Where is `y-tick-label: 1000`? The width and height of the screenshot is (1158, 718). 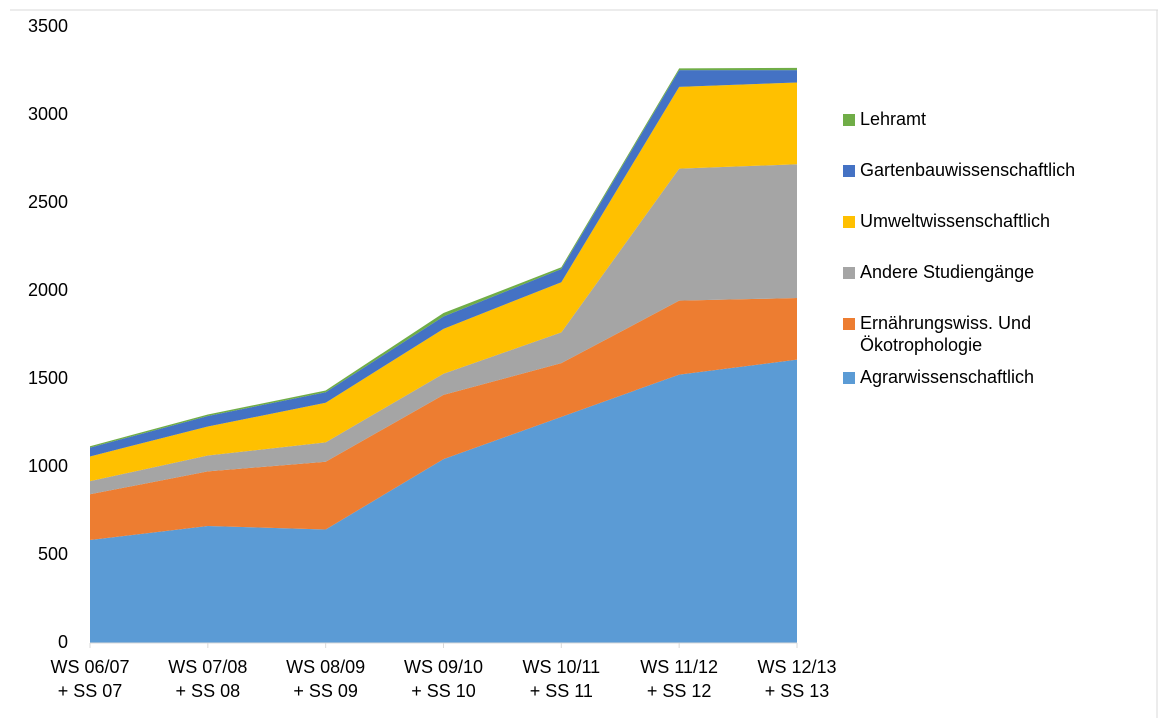
y-tick-label: 1000 is located at coordinates (48, 466).